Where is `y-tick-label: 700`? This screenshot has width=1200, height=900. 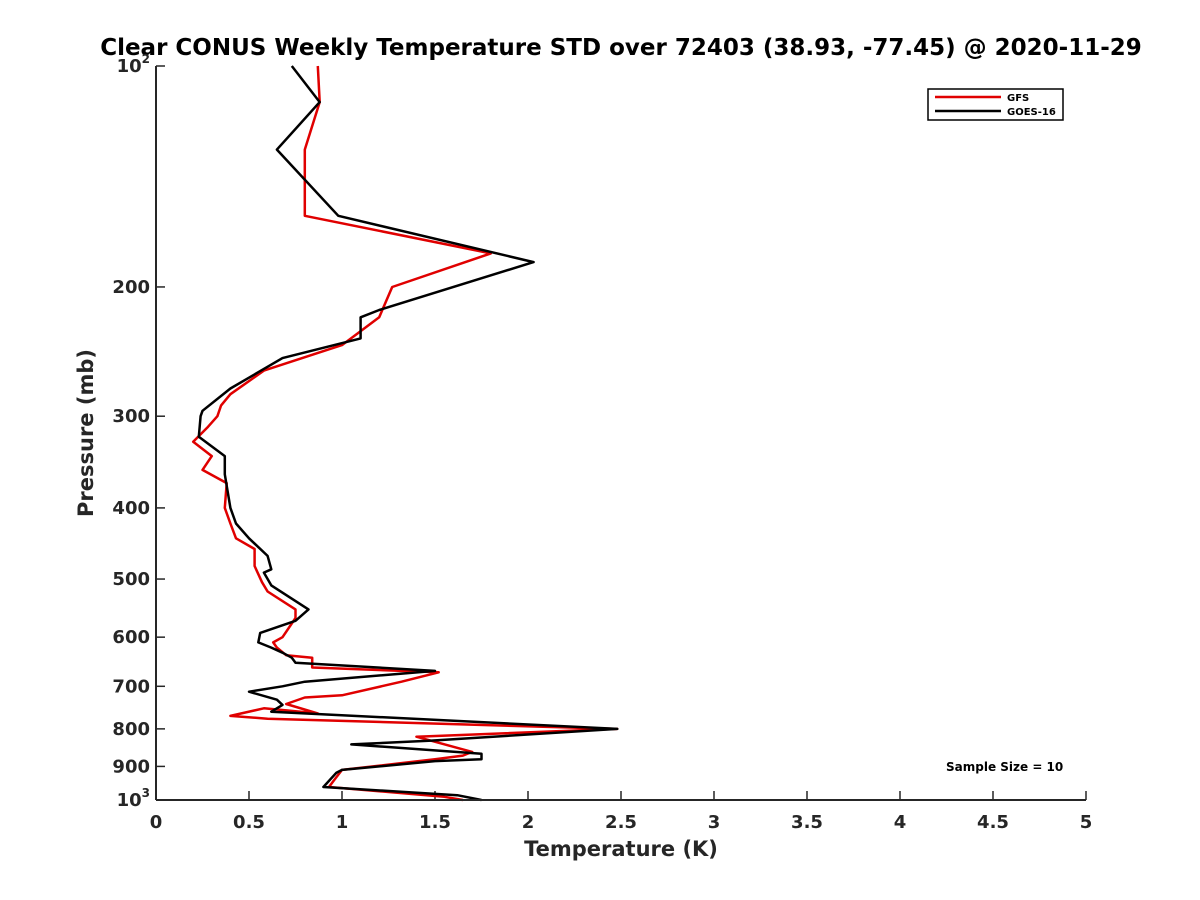
y-tick-label: 700 is located at coordinates (131, 686).